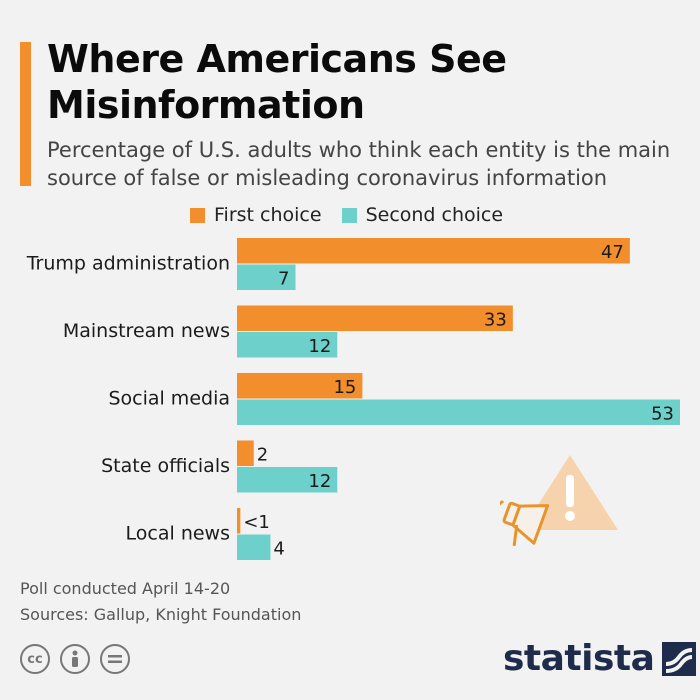 The image size is (700, 700). I want to click on legend: First choice Second choice, so click(356, 215).